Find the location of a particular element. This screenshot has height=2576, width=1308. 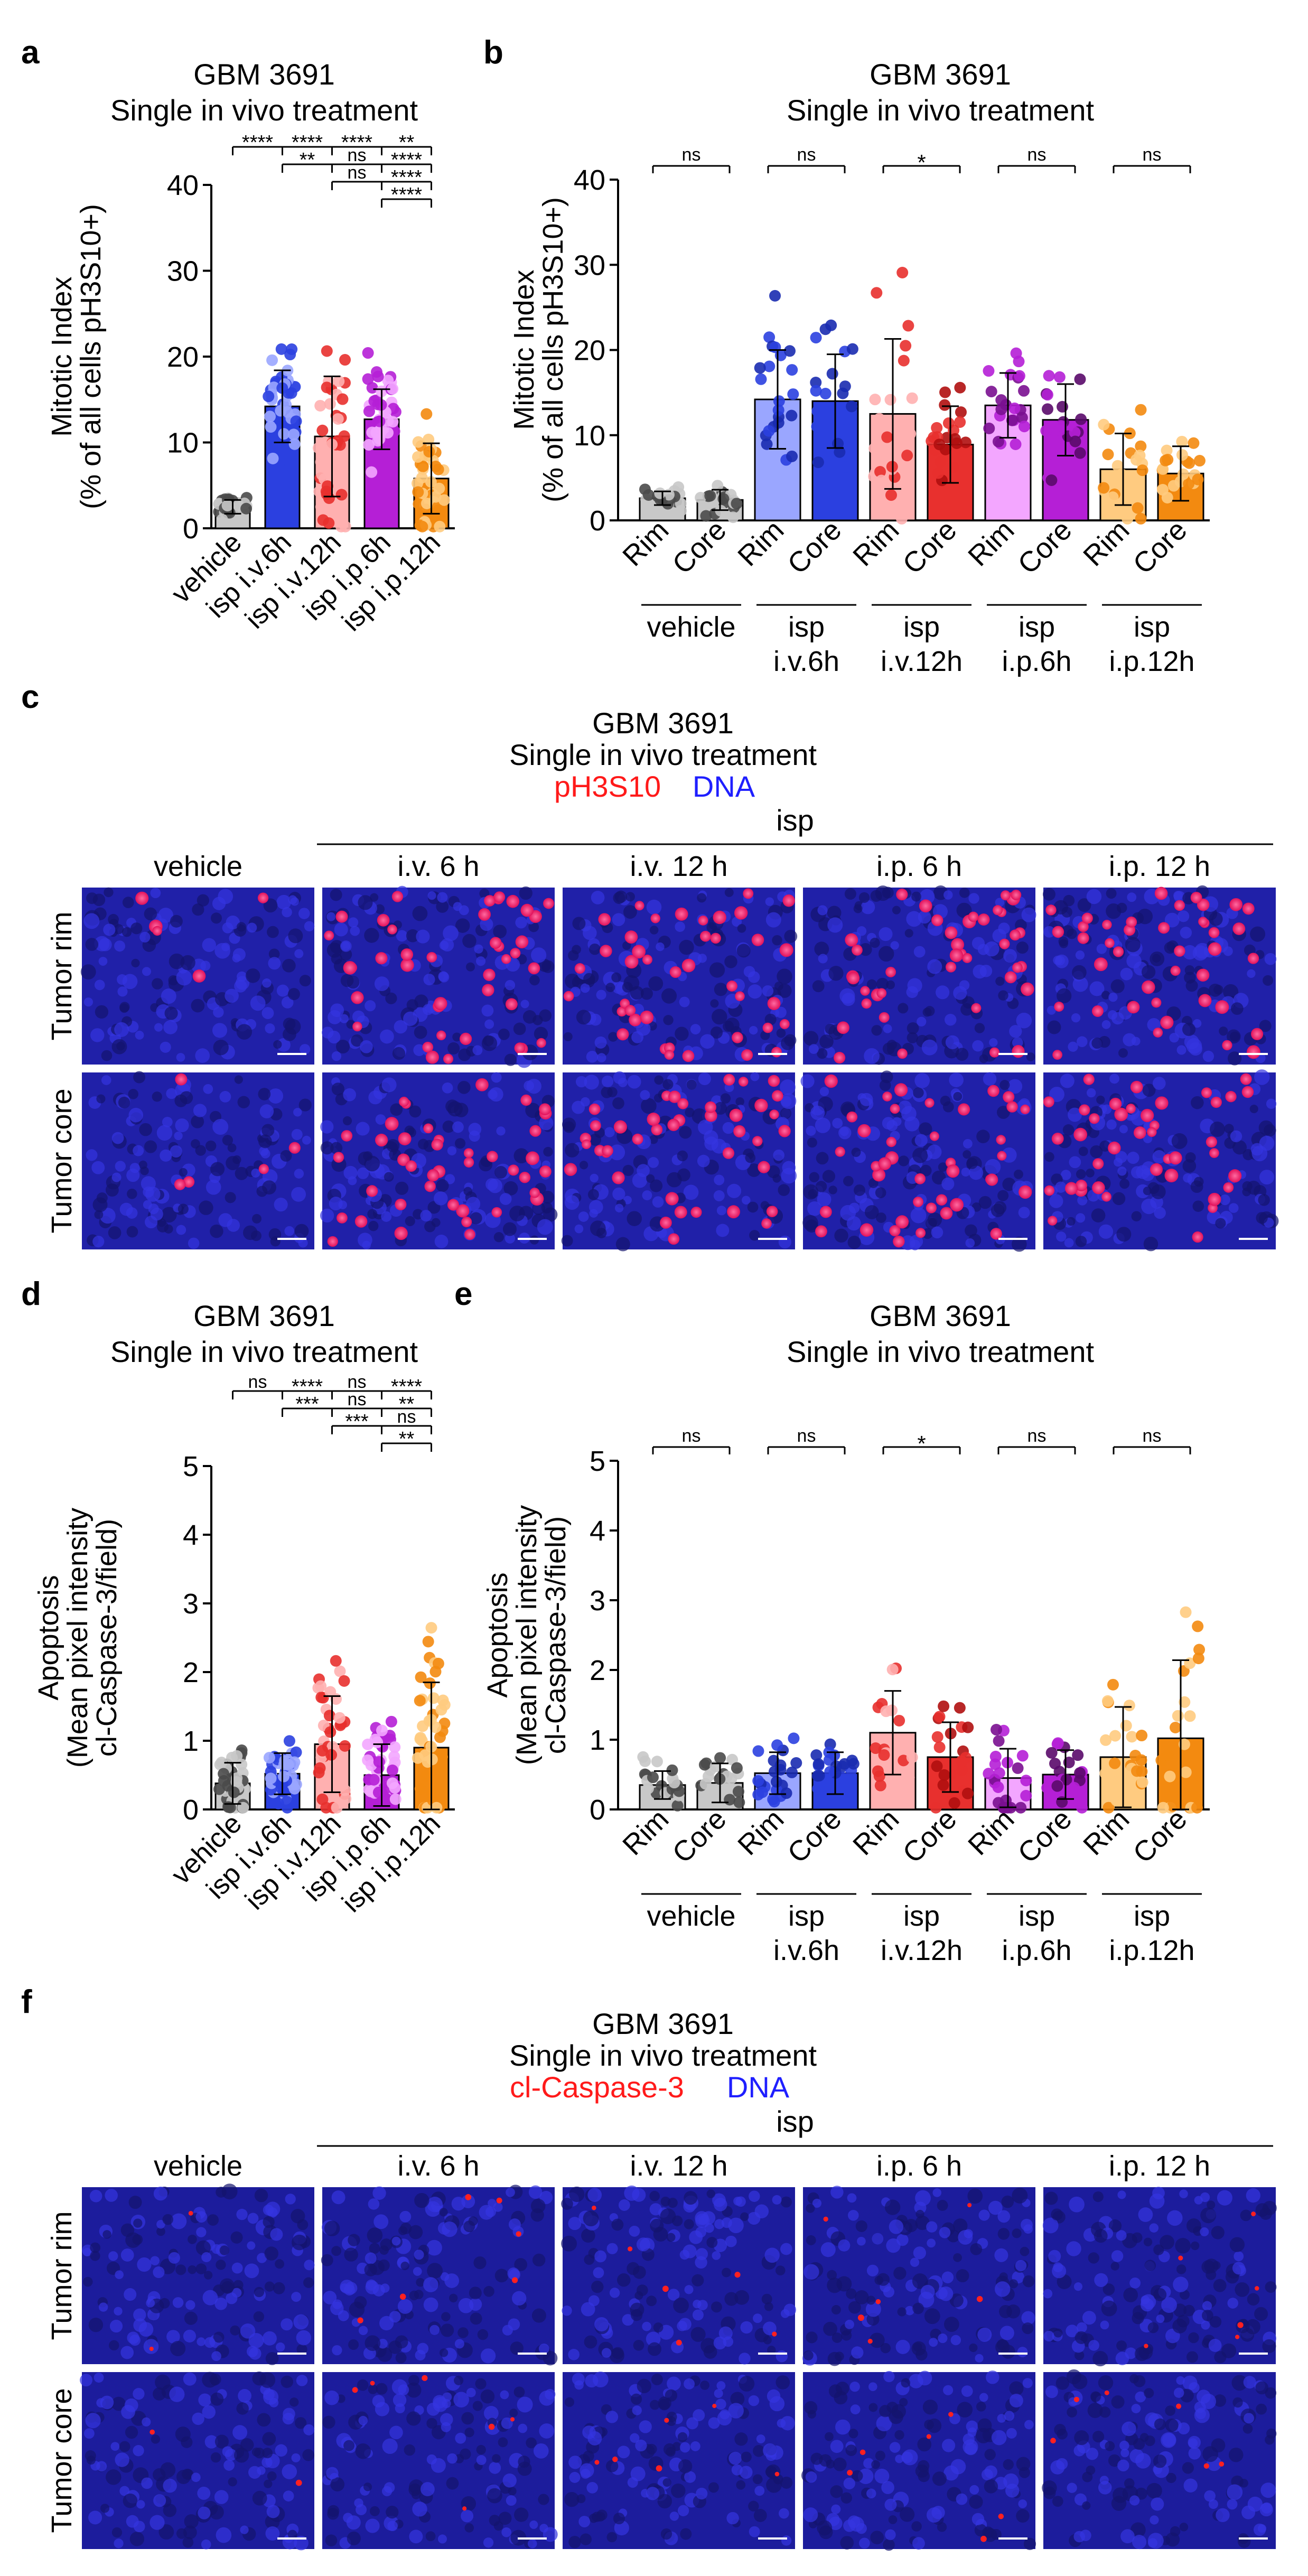

x-tick-label: Rim is located at coordinates (761, 1832).